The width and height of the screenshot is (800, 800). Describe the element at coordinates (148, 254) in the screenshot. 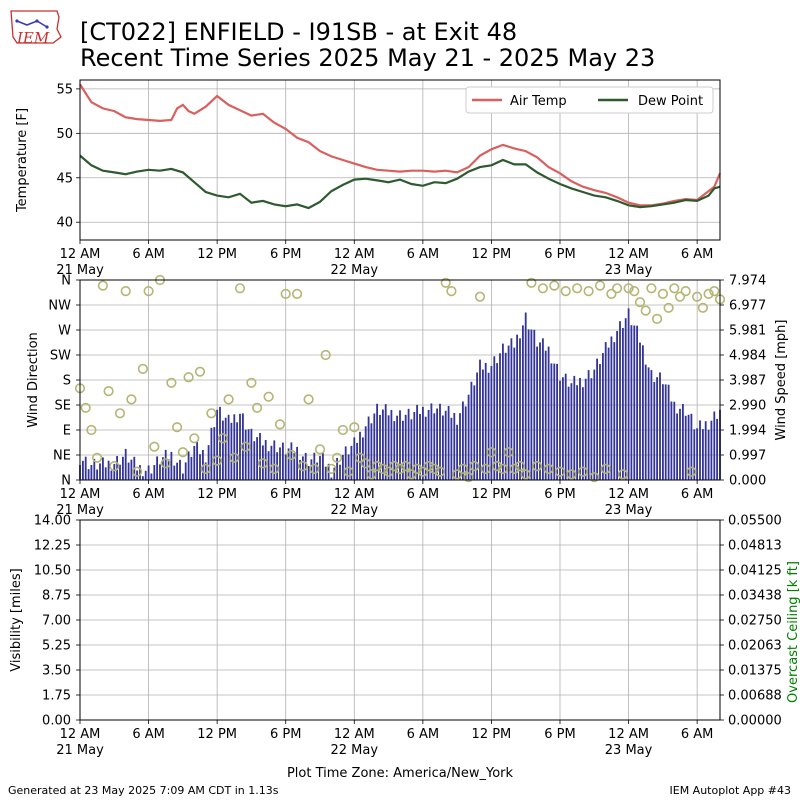

I see `temp-xtick-label: 6 AM` at that location.